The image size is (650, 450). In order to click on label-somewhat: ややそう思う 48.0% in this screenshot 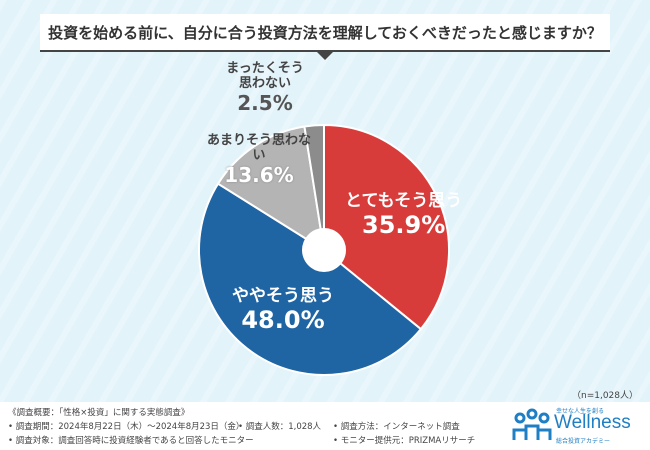, I will do `click(283, 310)`.